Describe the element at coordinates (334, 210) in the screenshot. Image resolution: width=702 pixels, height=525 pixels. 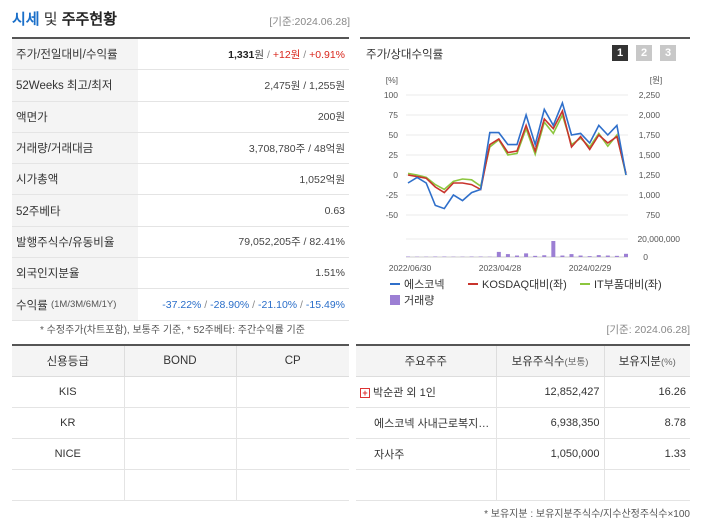
I see `row-value: 0.63` at that location.